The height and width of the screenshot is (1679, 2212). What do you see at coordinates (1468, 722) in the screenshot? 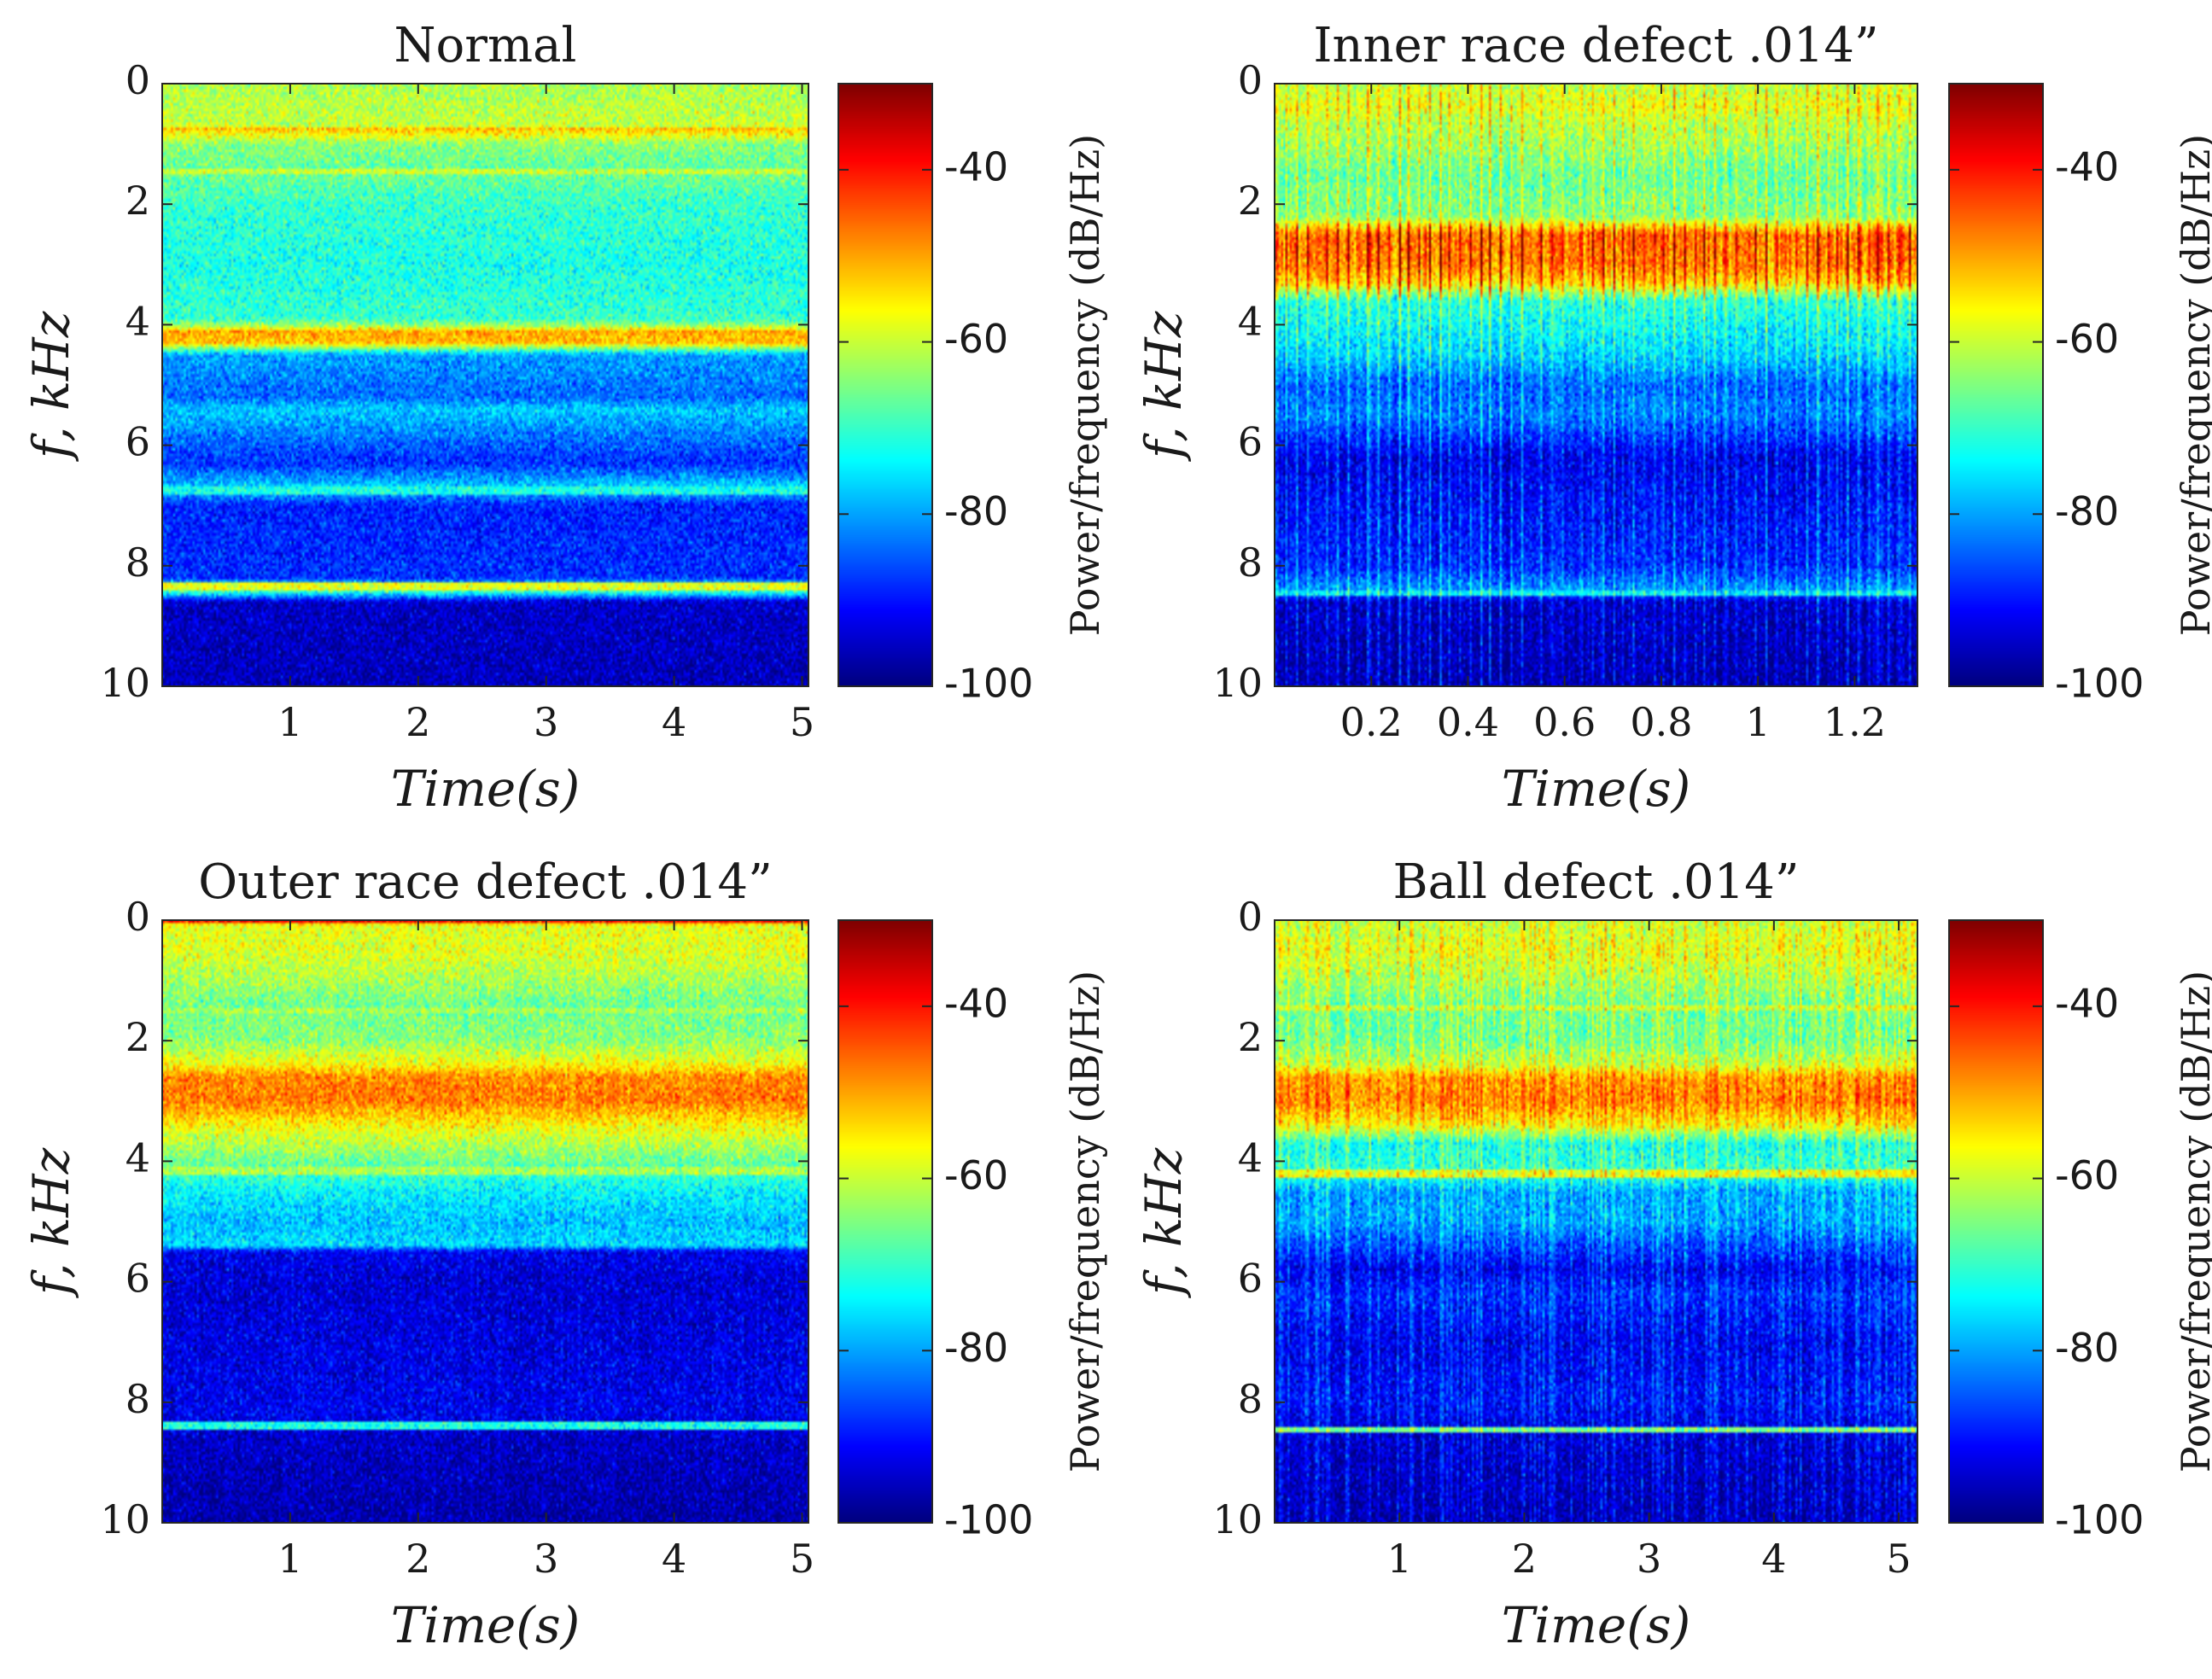
I see `x-tick-label: 0.4` at bounding box center [1468, 722].